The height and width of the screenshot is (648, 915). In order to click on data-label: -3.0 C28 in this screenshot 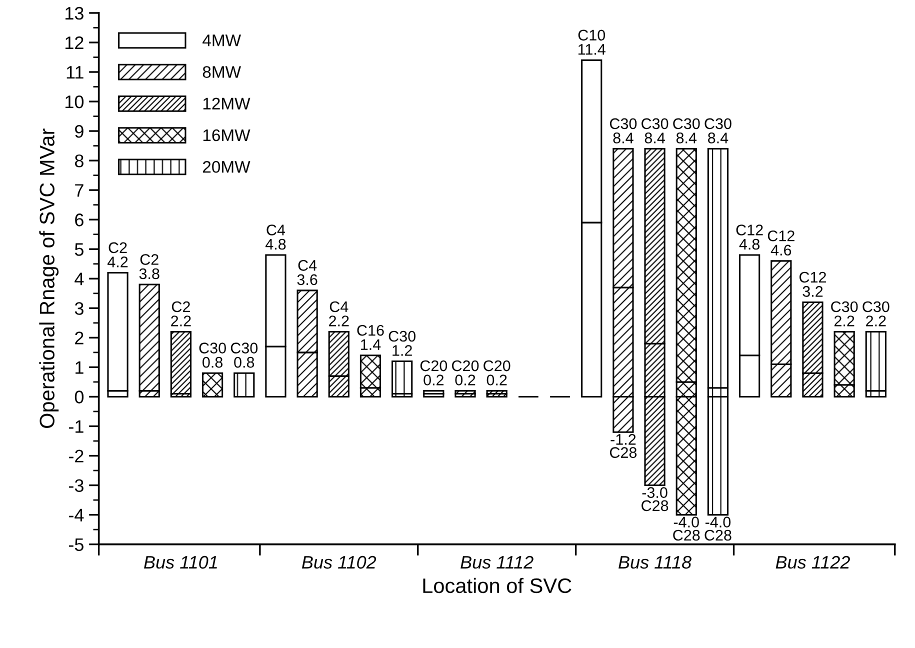, I will do `click(655, 499)`.